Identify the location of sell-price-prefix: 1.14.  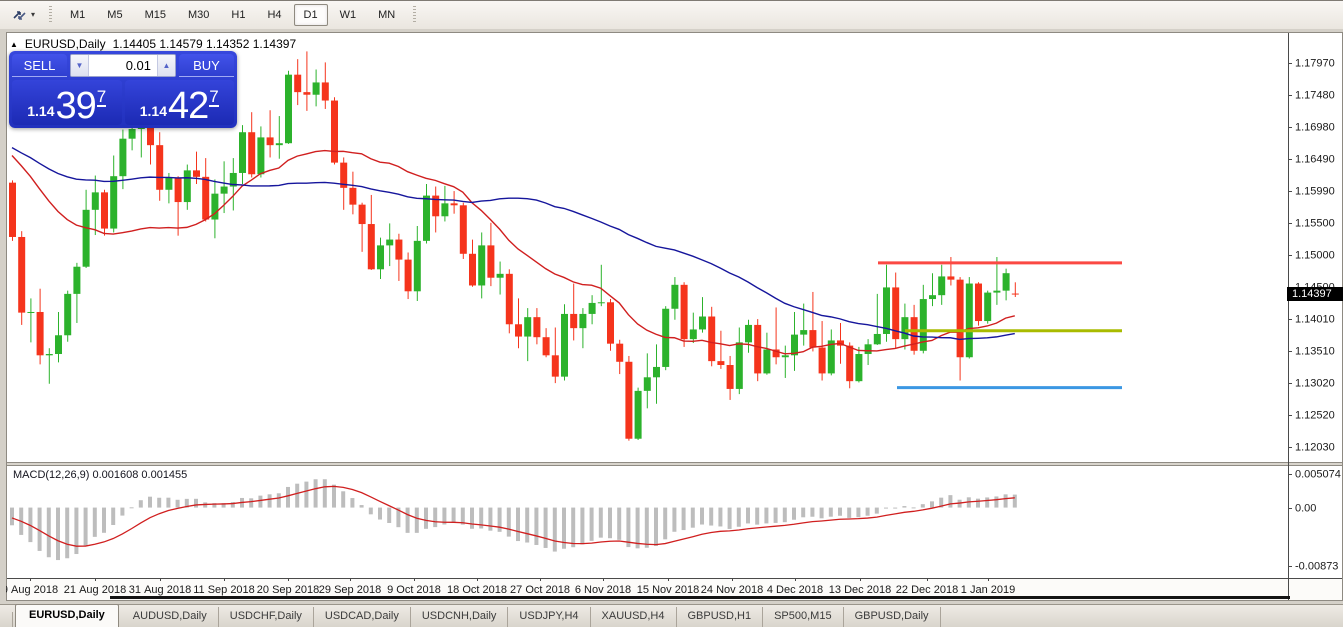
(41, 111).